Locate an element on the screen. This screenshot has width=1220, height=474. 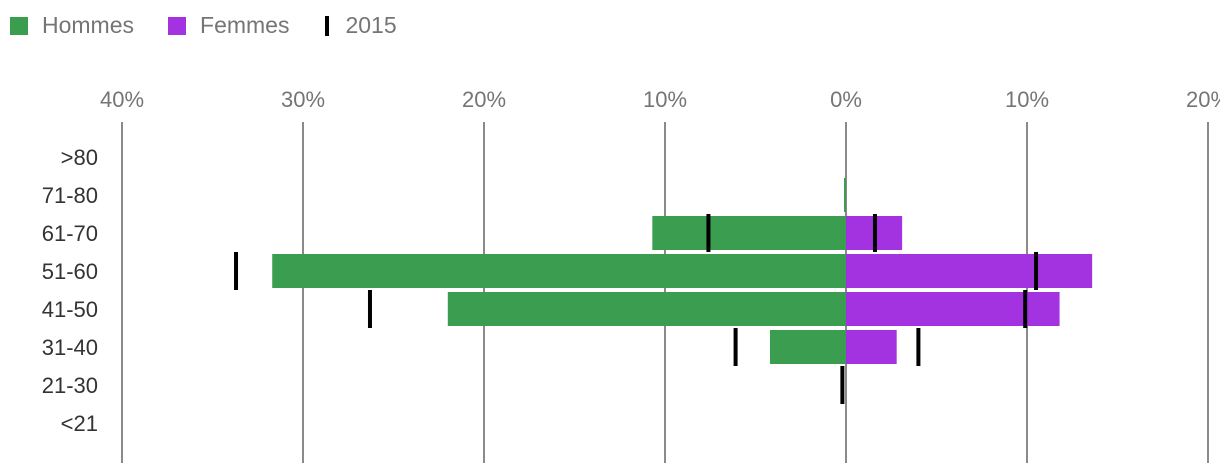
y-category-label: <21 is located at coordinates (79, 423).